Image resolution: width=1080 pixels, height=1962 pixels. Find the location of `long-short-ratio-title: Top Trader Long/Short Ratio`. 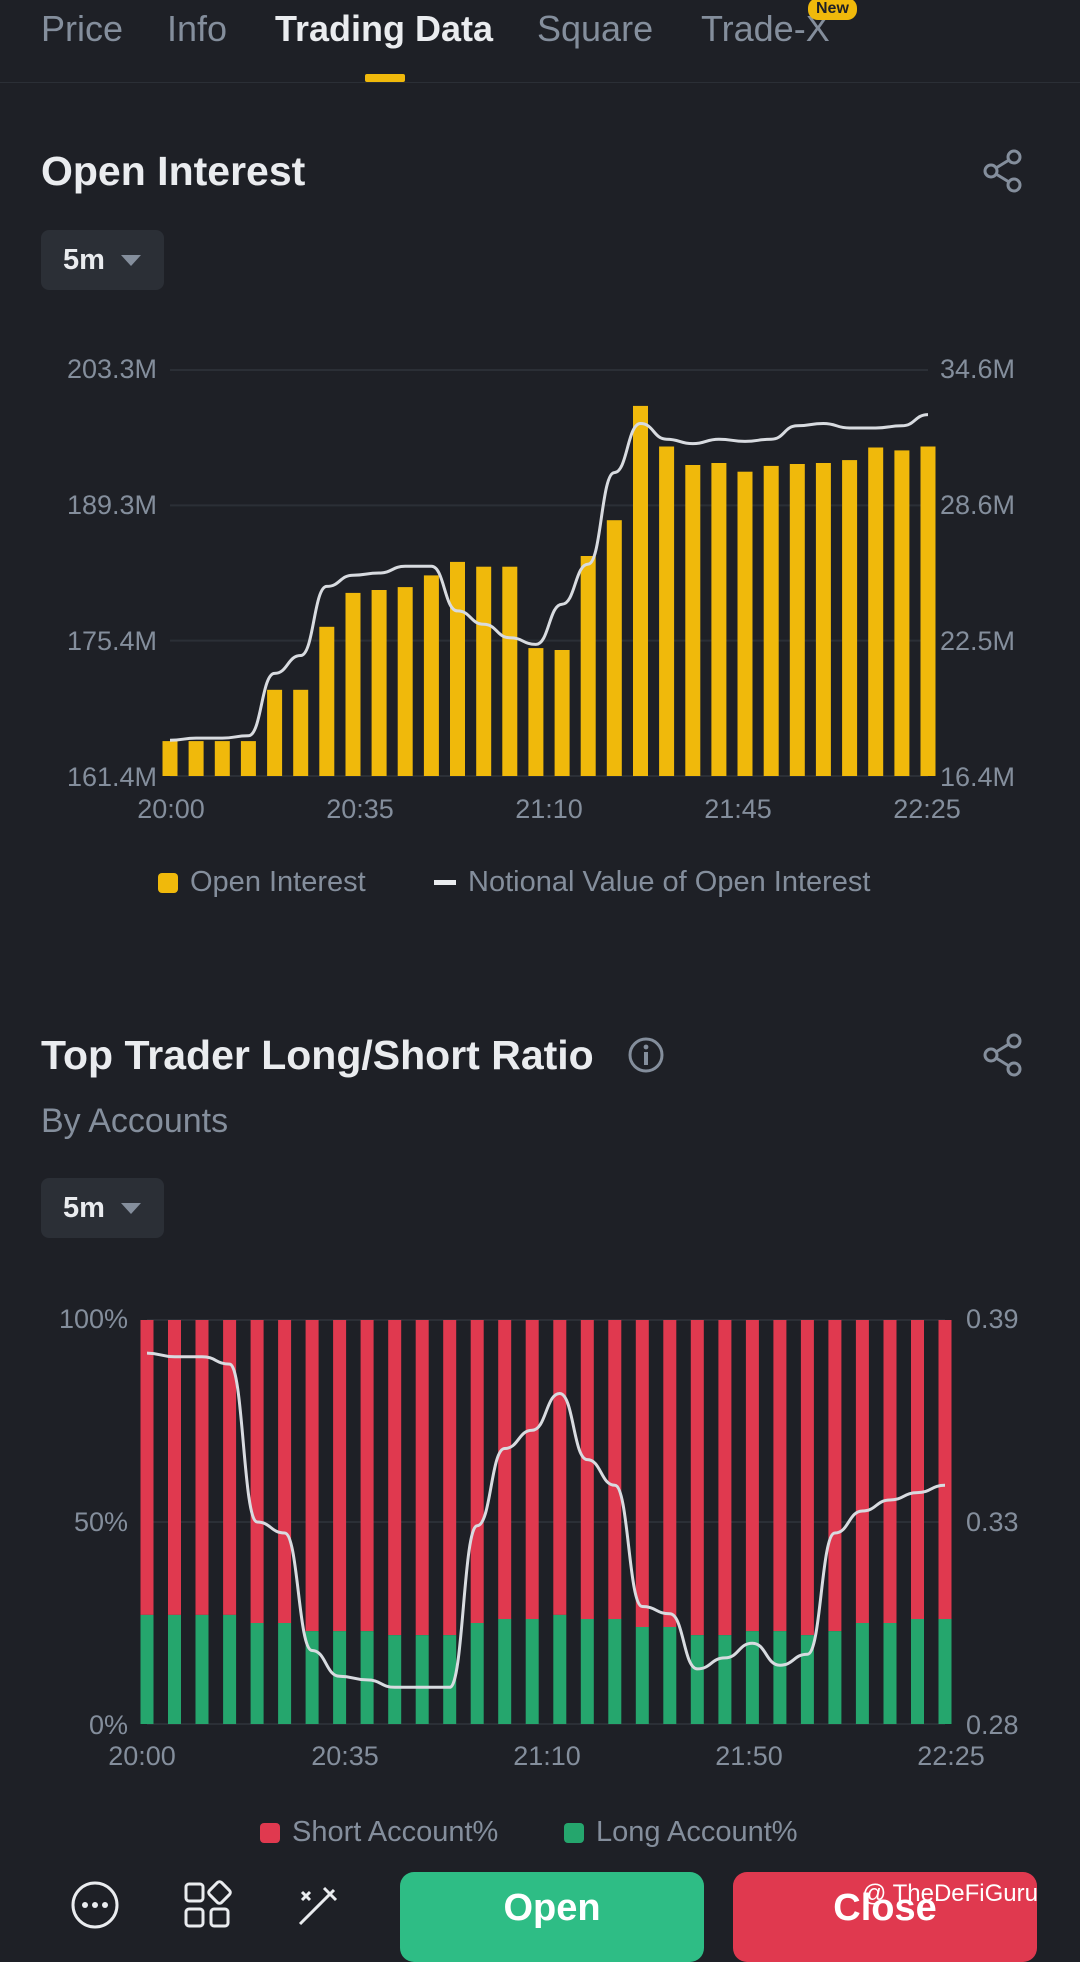

long-short-ratio-title: Top Trader Long/Short Ratio is located at coordinates (317, 1055).